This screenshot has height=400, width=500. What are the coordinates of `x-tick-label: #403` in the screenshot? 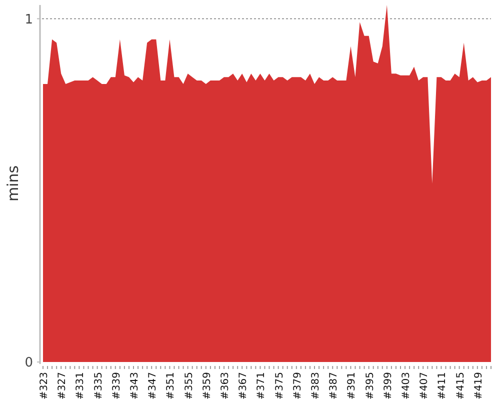 It's located at (406, 386).